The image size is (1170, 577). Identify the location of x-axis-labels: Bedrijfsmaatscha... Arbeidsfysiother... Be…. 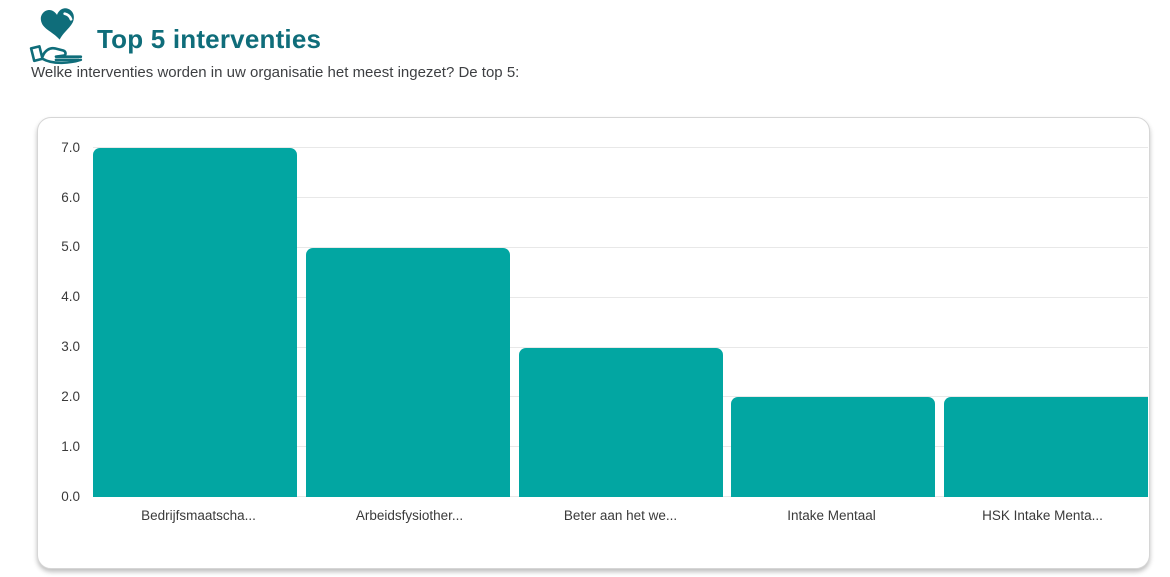
(620, 515).